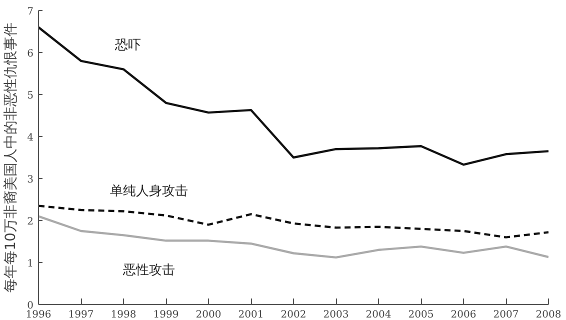 The width and height of the screenshot is (566, 320). I want to click on series-label: 恐吓, so click(127, 45).